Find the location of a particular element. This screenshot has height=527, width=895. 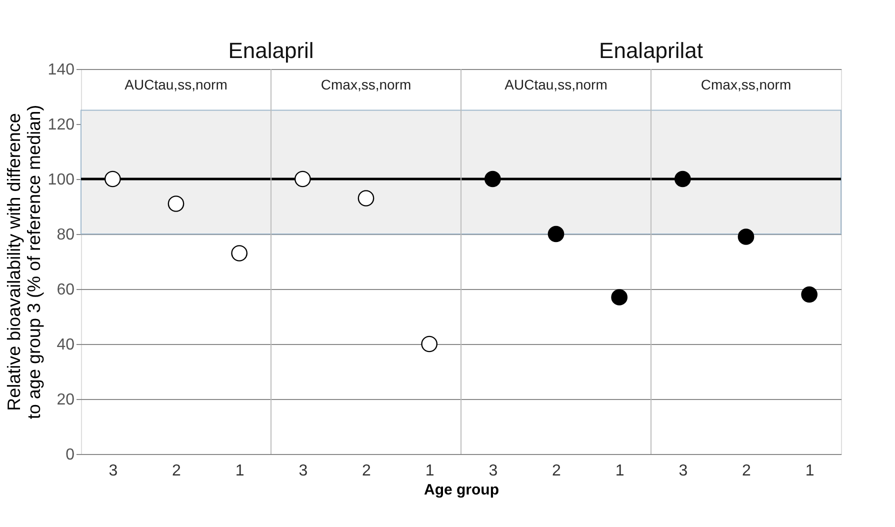

y-tick-label: 0 is located at coordinates (70, 455).